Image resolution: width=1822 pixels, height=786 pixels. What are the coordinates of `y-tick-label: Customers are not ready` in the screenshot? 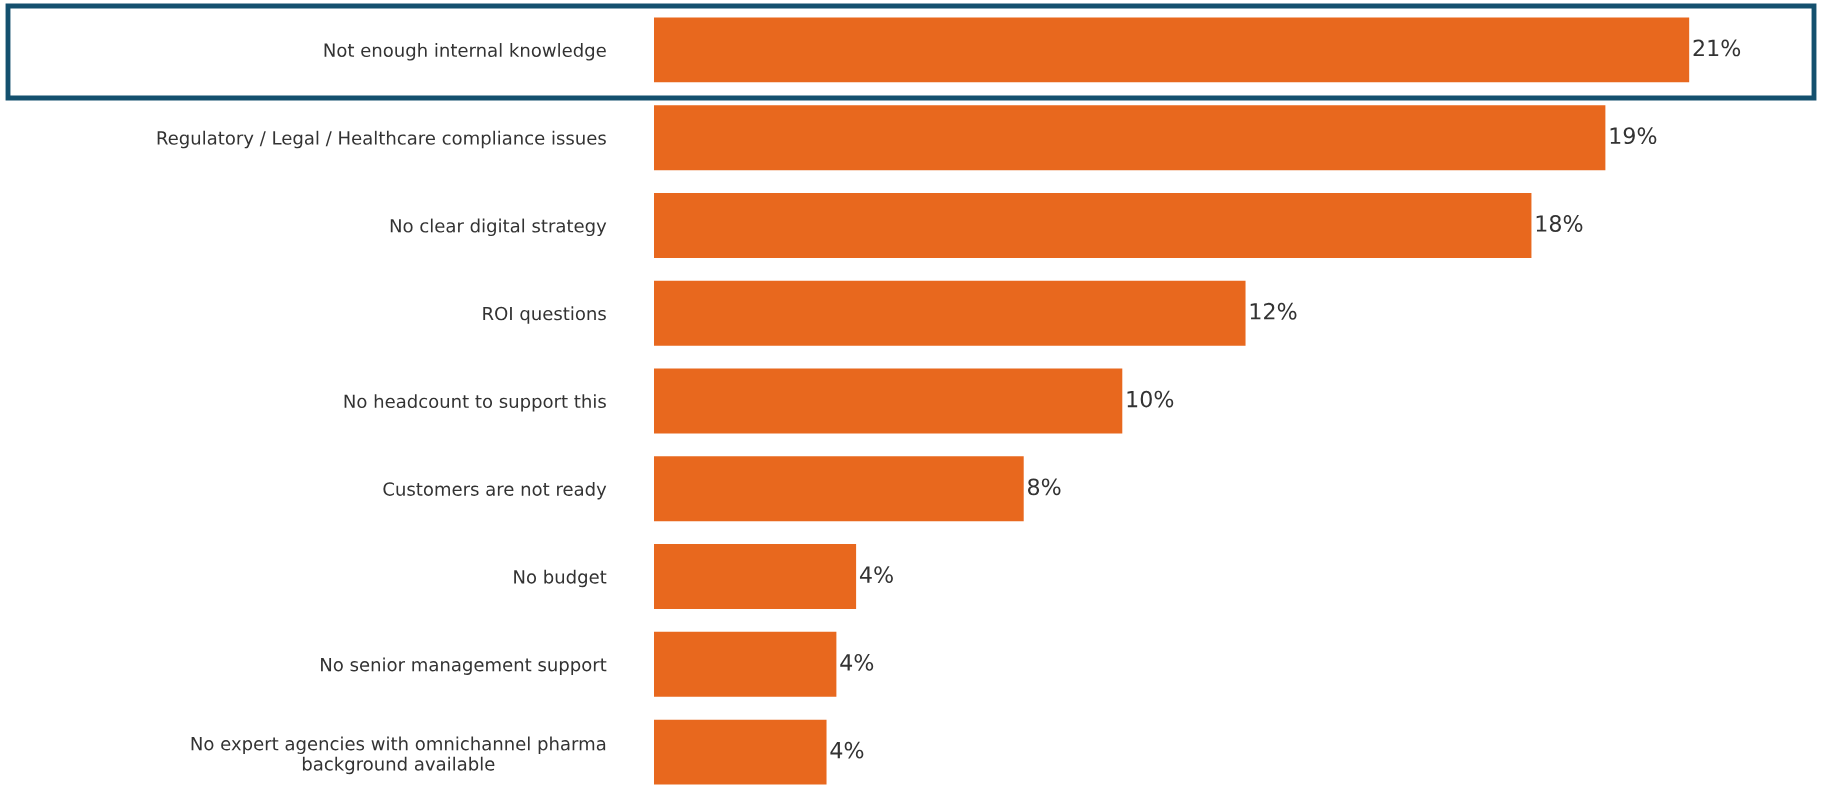 It's located at (495, 490).